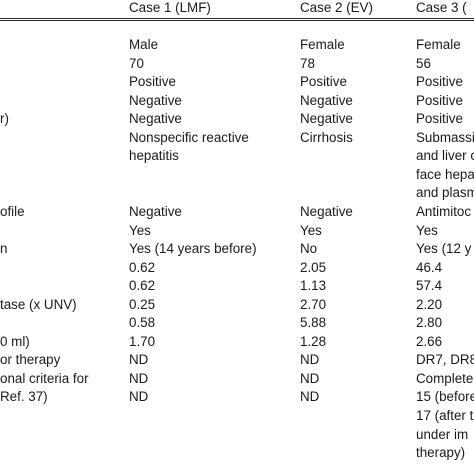 This screenshot has height=474, width=474. What do you see at coordinates (445, 415) in the screenshot?
I see `cell-case-3: 17 (after t` at bounding box center [445, 415].